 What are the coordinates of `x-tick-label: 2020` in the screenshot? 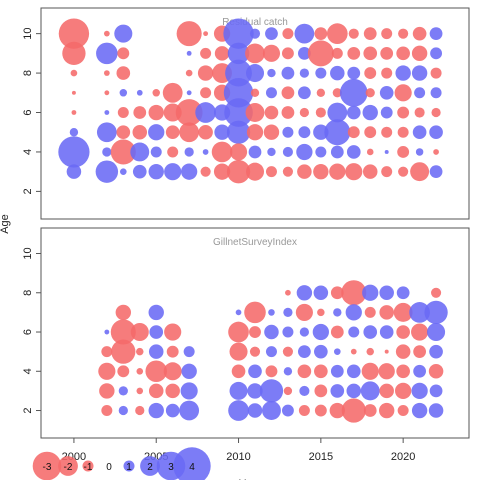 It's located at (403, 457).